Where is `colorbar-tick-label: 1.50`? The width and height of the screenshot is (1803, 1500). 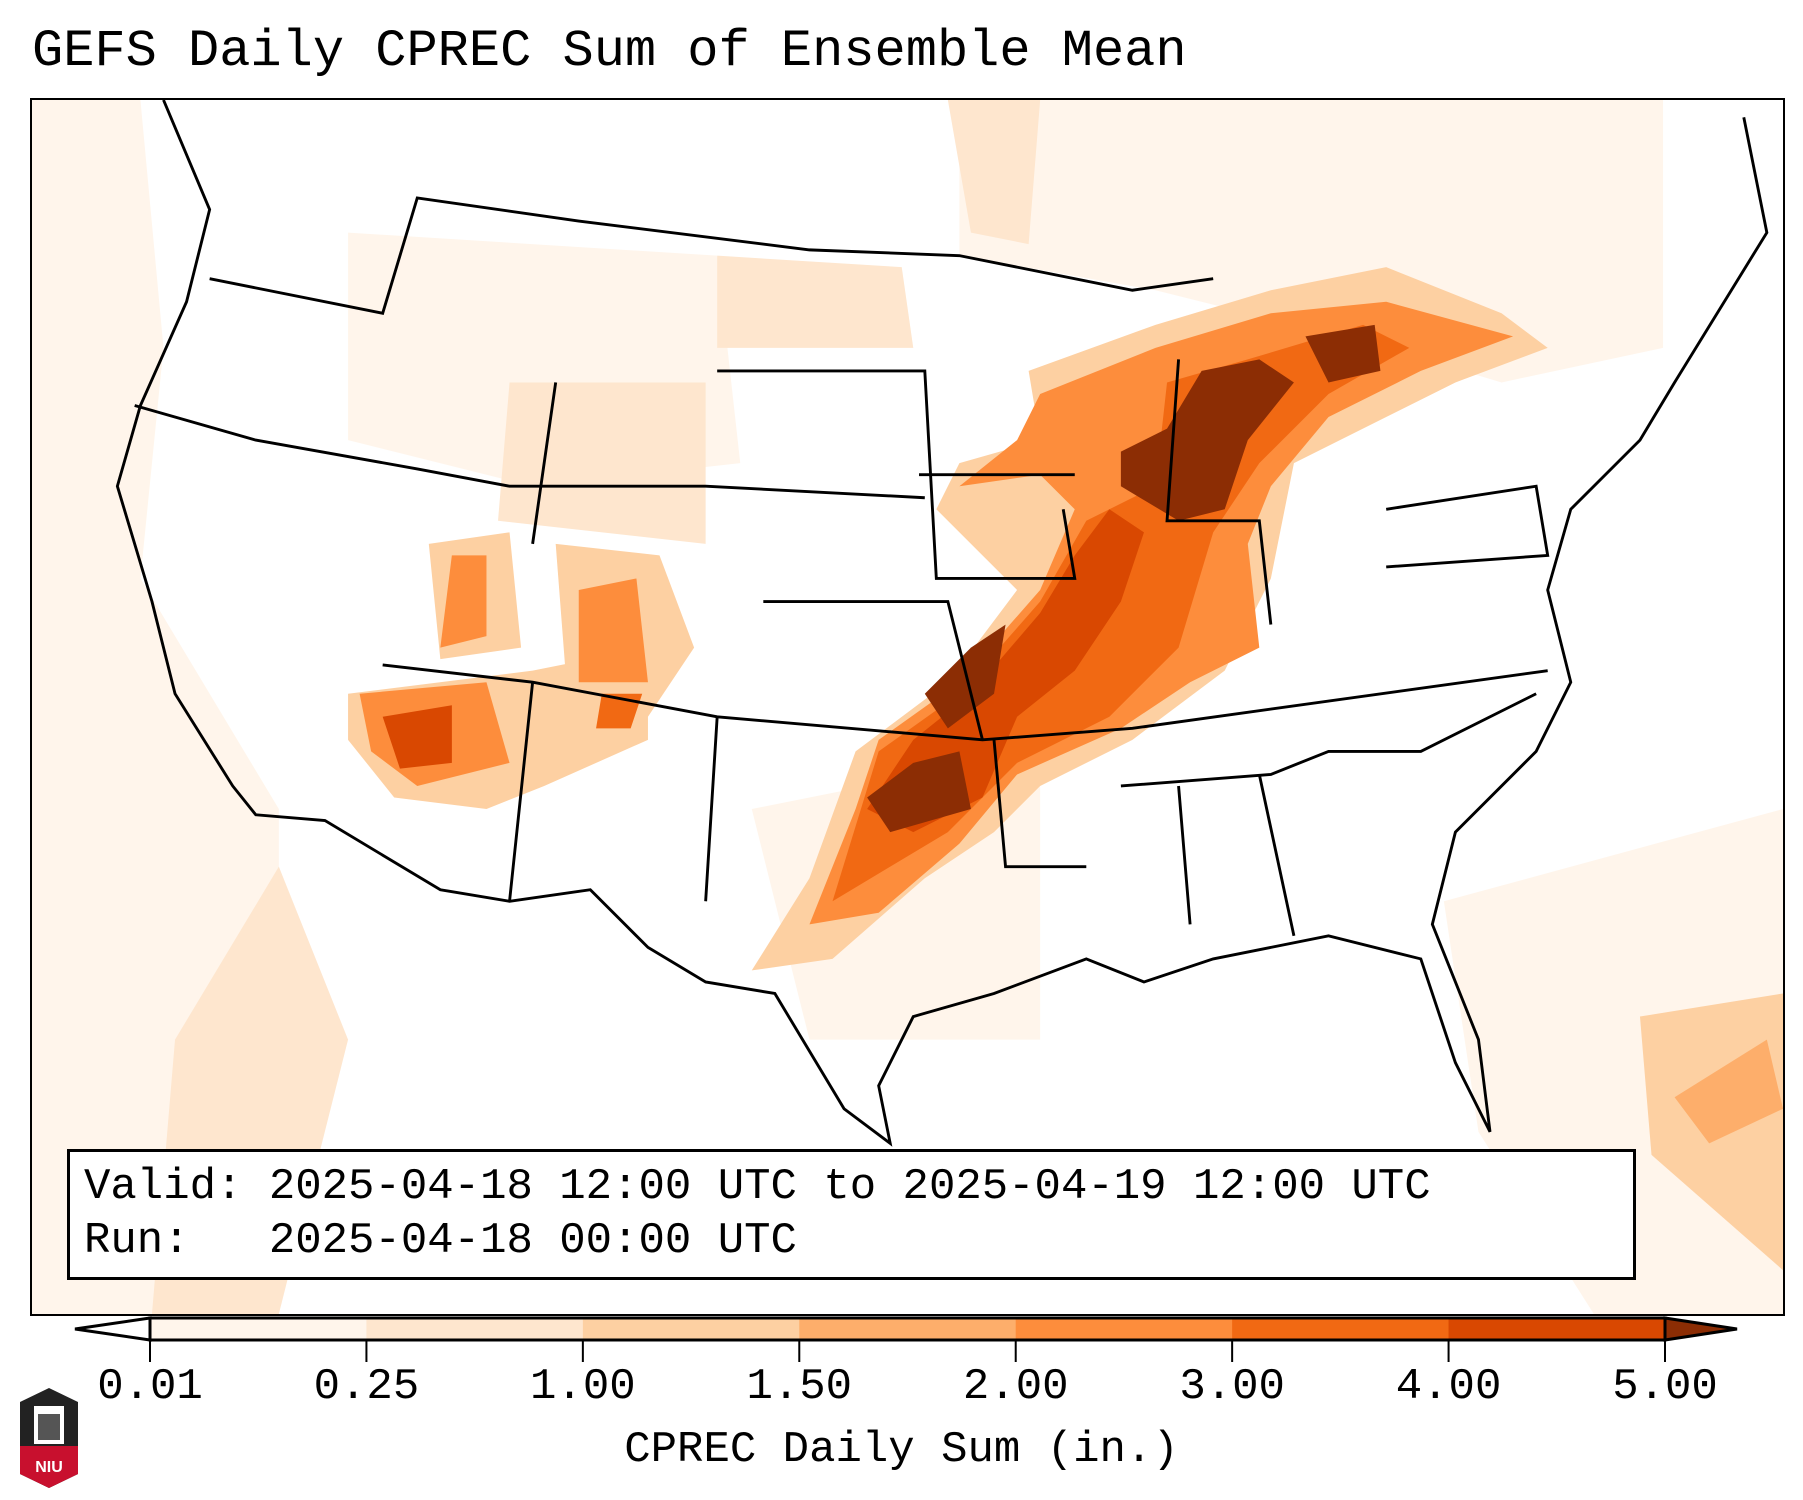 colorbar-tick-label: 1.50 is located at coordinates (799, 1387).